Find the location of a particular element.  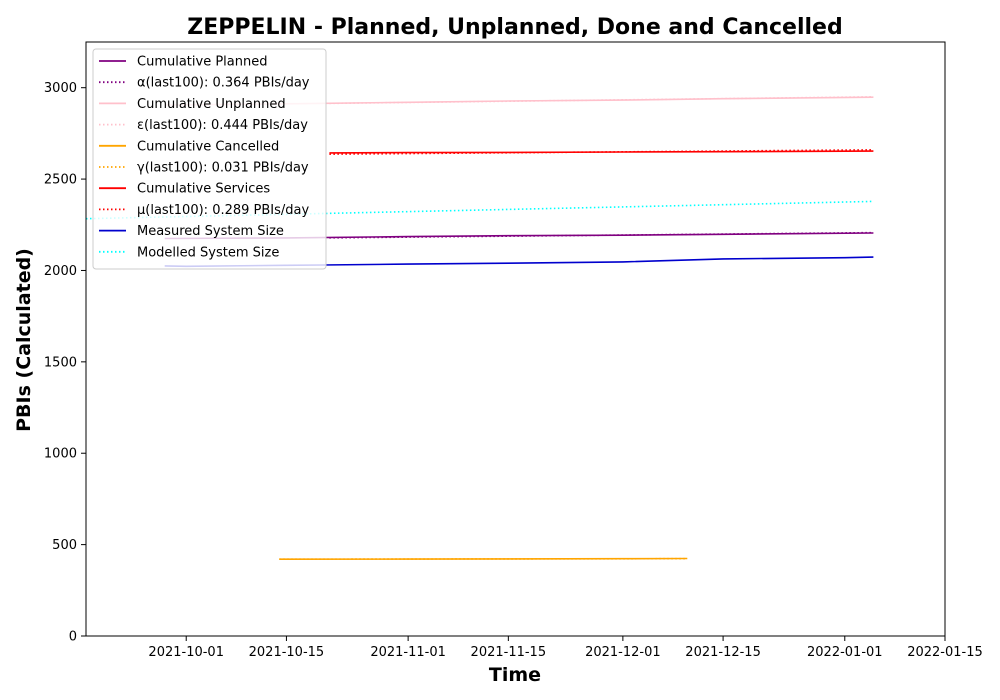

legend-box is located at coordinates (209, 159).